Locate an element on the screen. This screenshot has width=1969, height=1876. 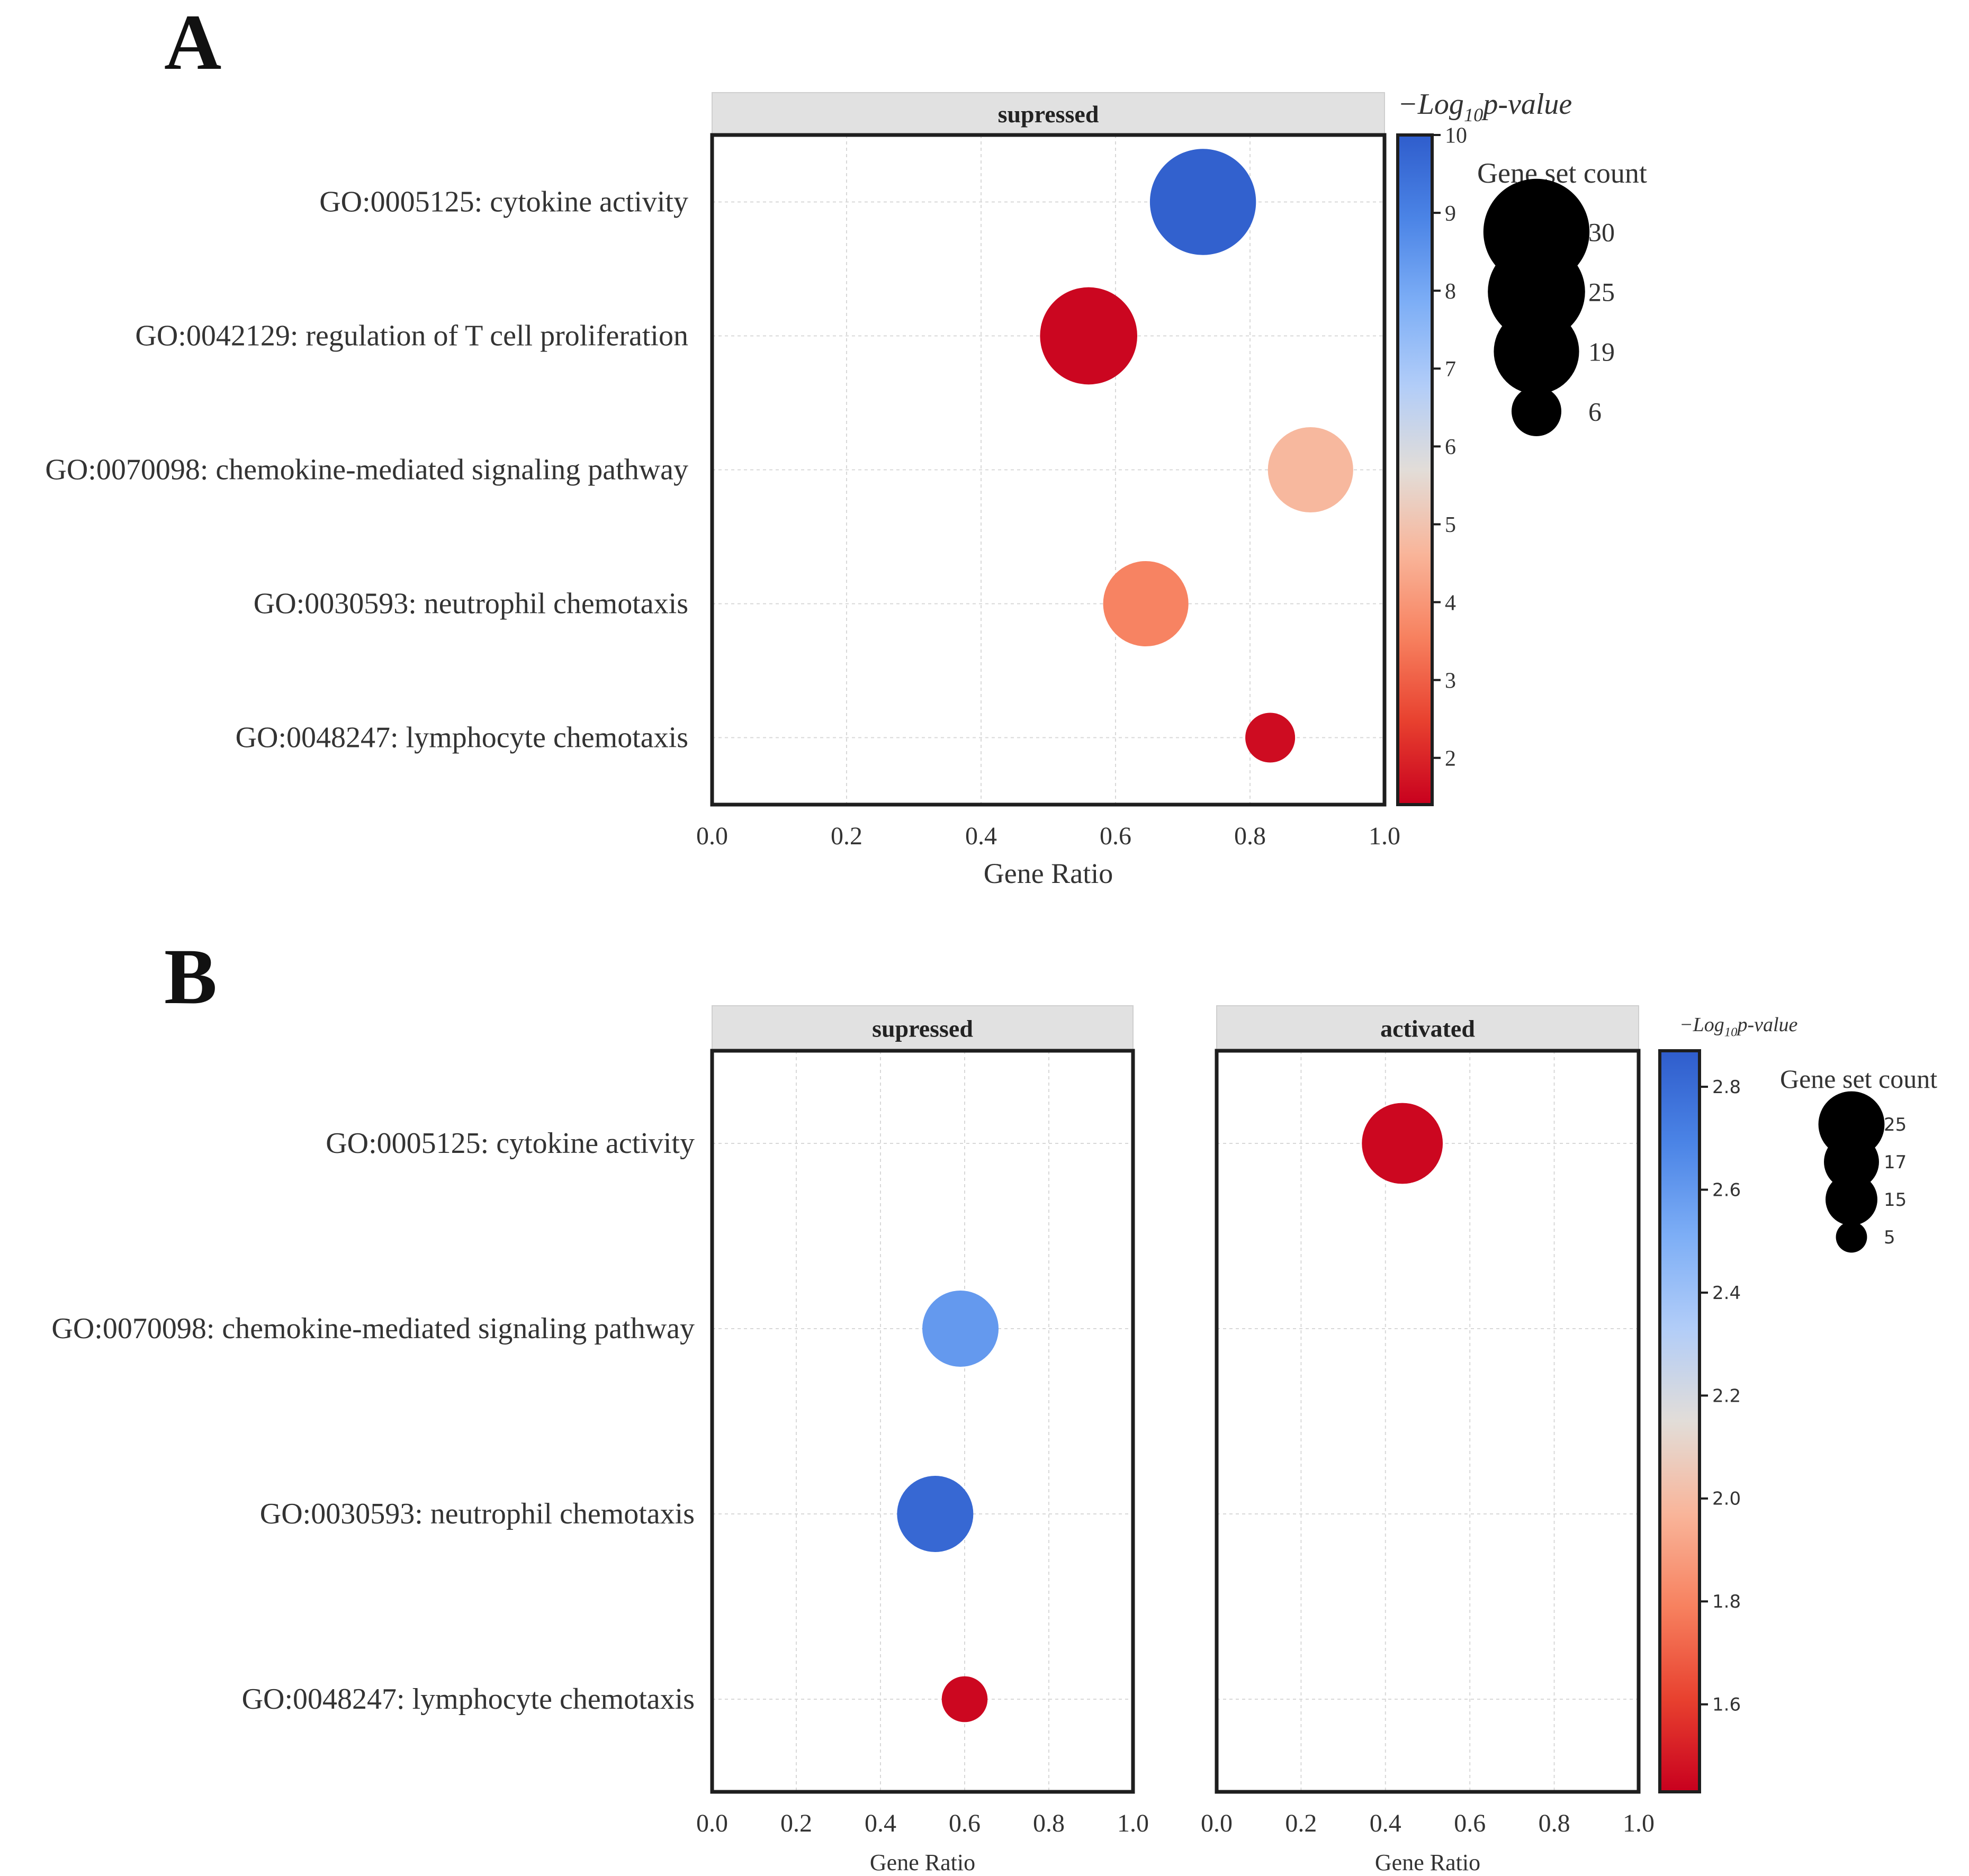
colorbar: −Log10p-value 2 3 4 5 6 7 8 9 10 is located at coordinates (1484, 447).